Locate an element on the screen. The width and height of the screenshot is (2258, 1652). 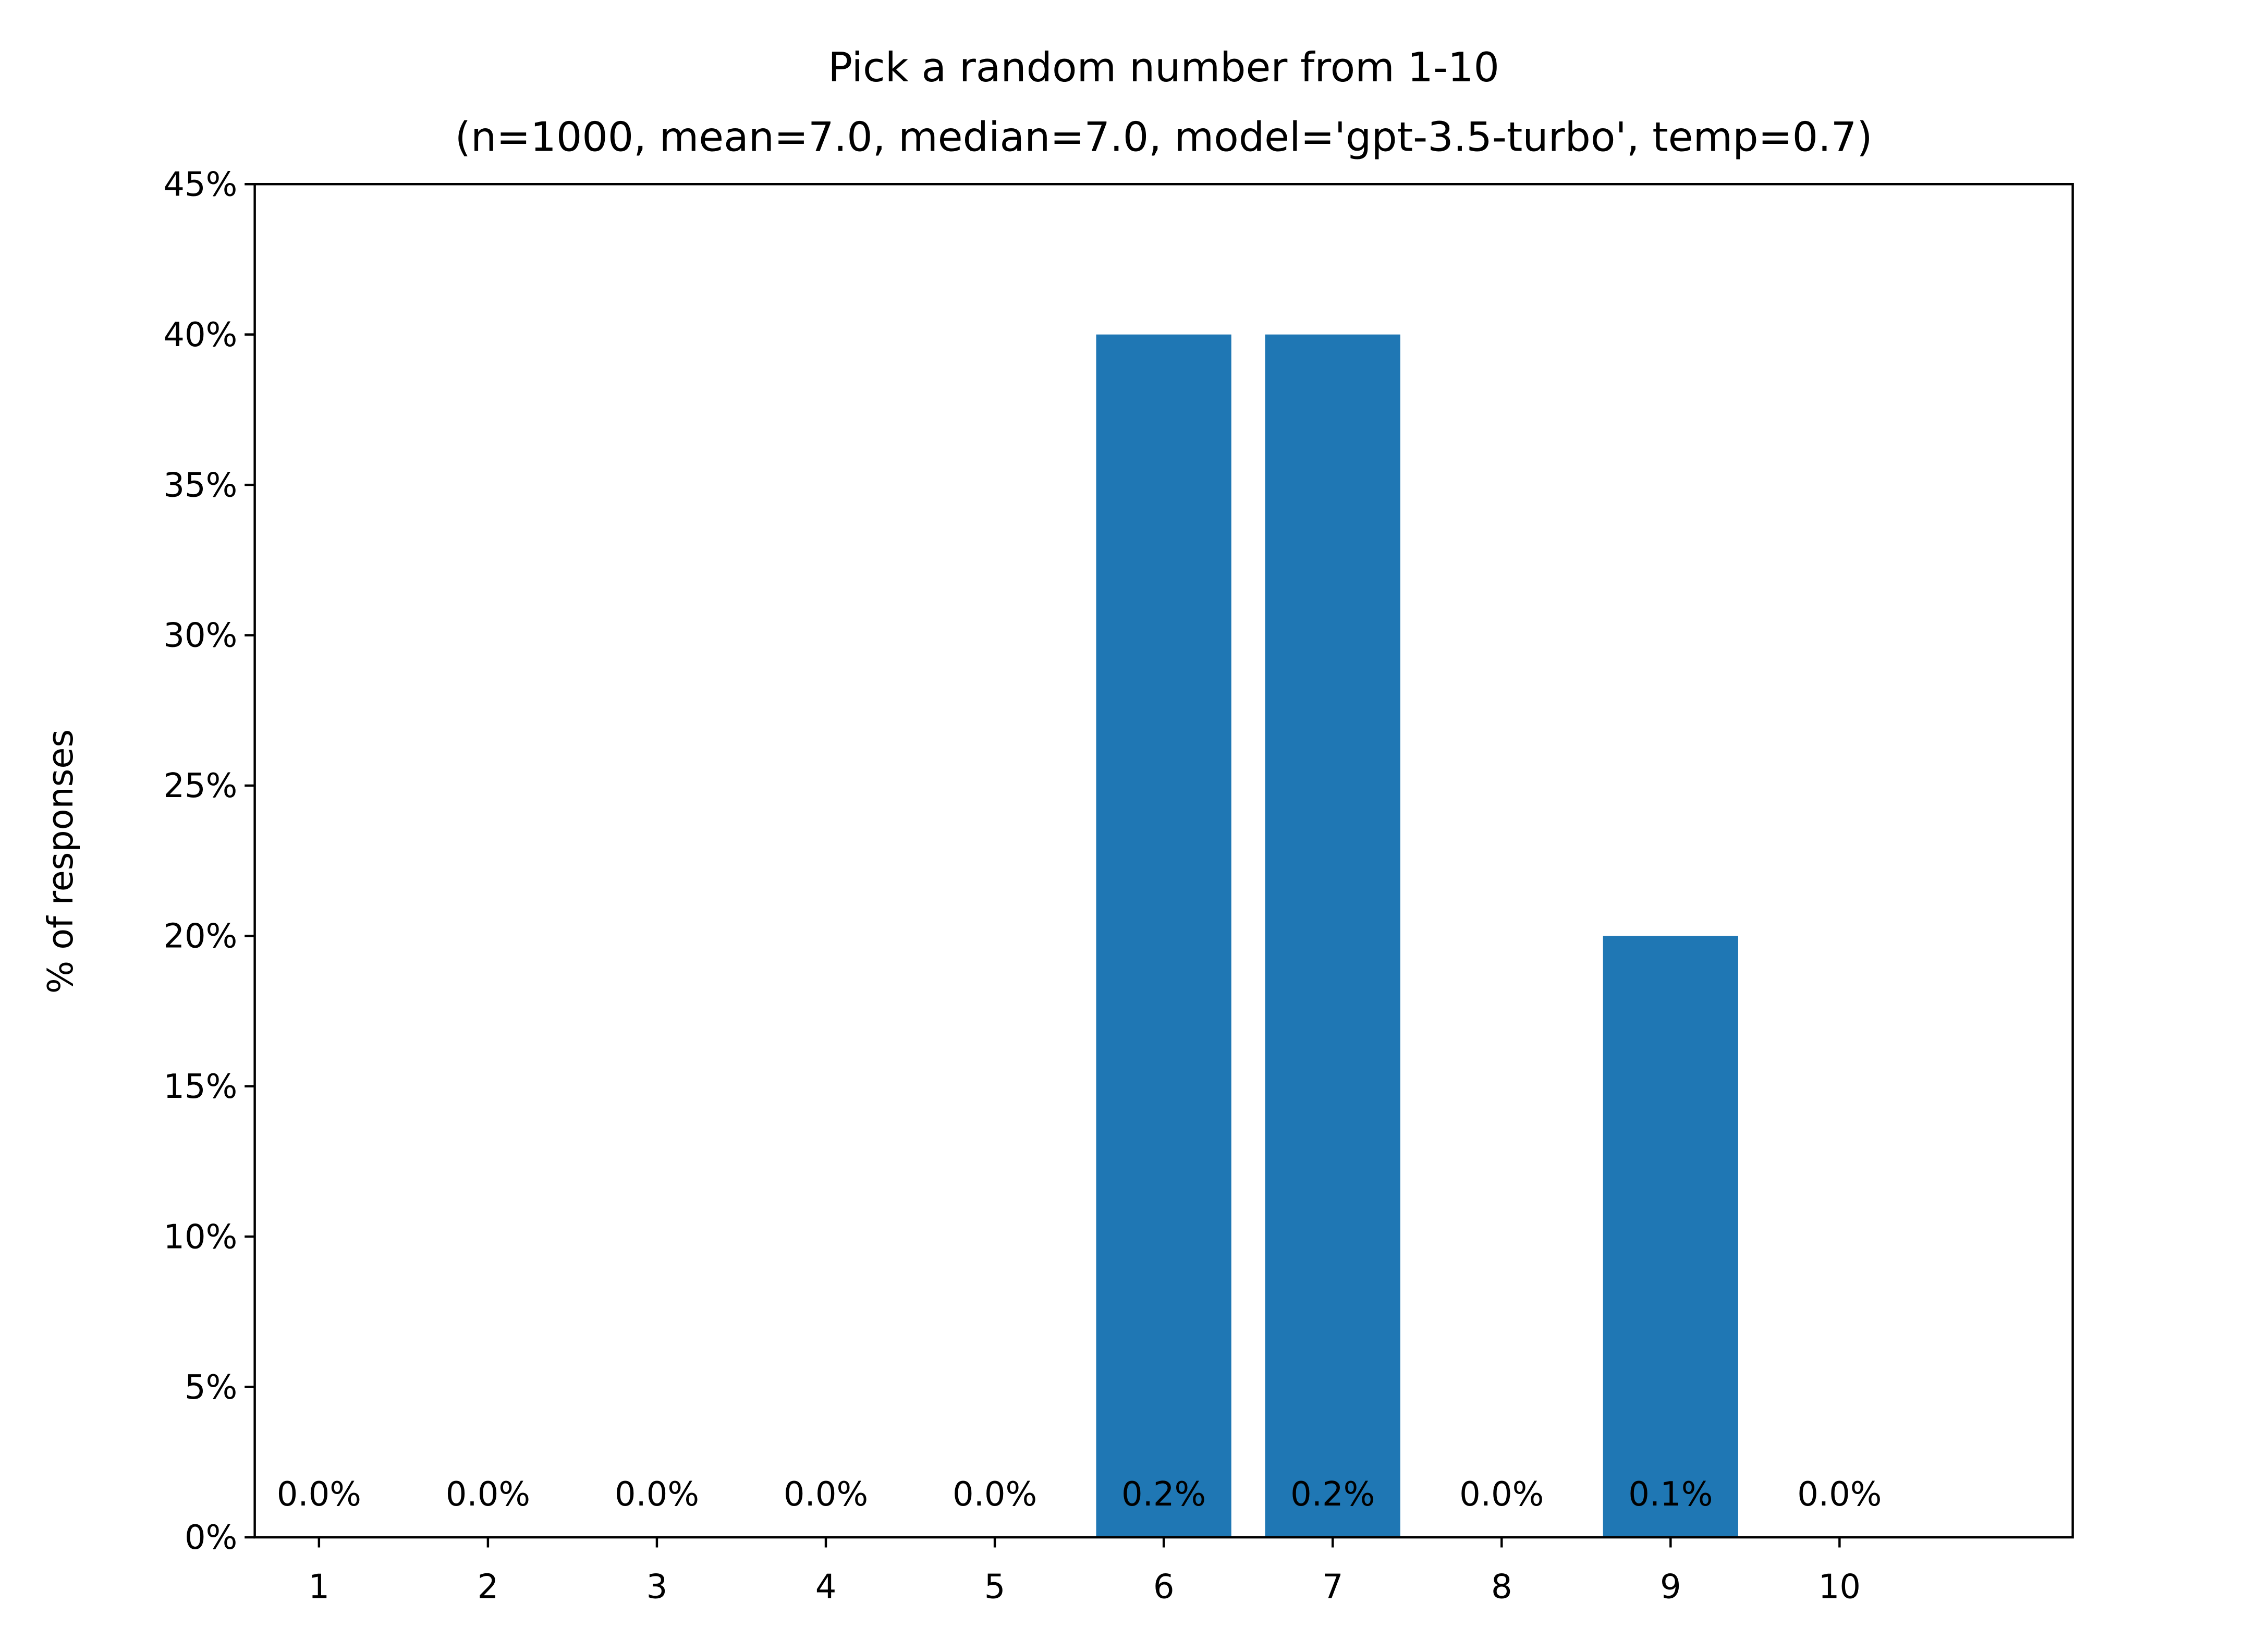
y-axis-label: % of responses is located at coordinates (60, 861).